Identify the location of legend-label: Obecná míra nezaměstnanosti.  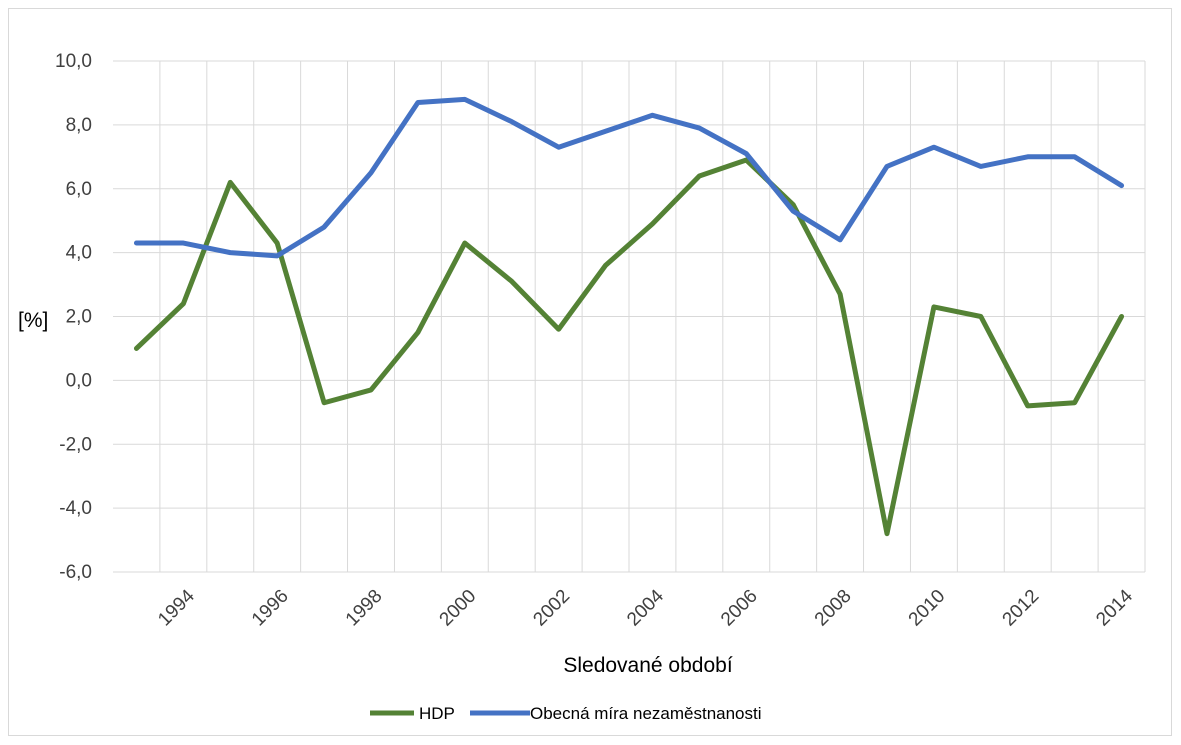
(646, 713).